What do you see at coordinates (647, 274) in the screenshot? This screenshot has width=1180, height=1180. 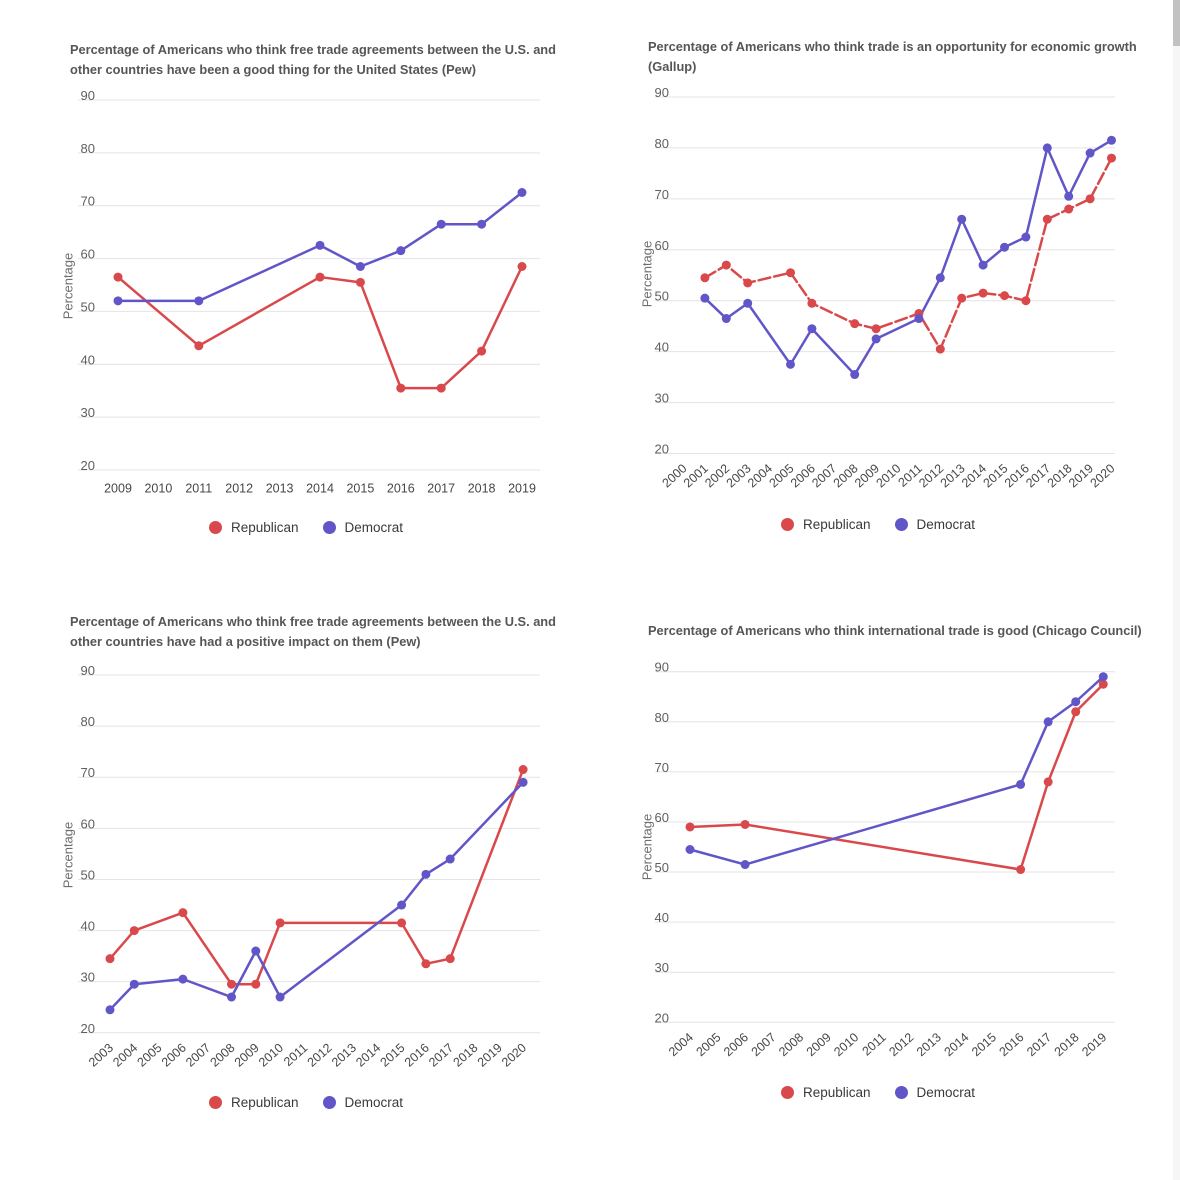 I see `chart-2-y-axis-title: Percentage` at bounding box center [647, 274].